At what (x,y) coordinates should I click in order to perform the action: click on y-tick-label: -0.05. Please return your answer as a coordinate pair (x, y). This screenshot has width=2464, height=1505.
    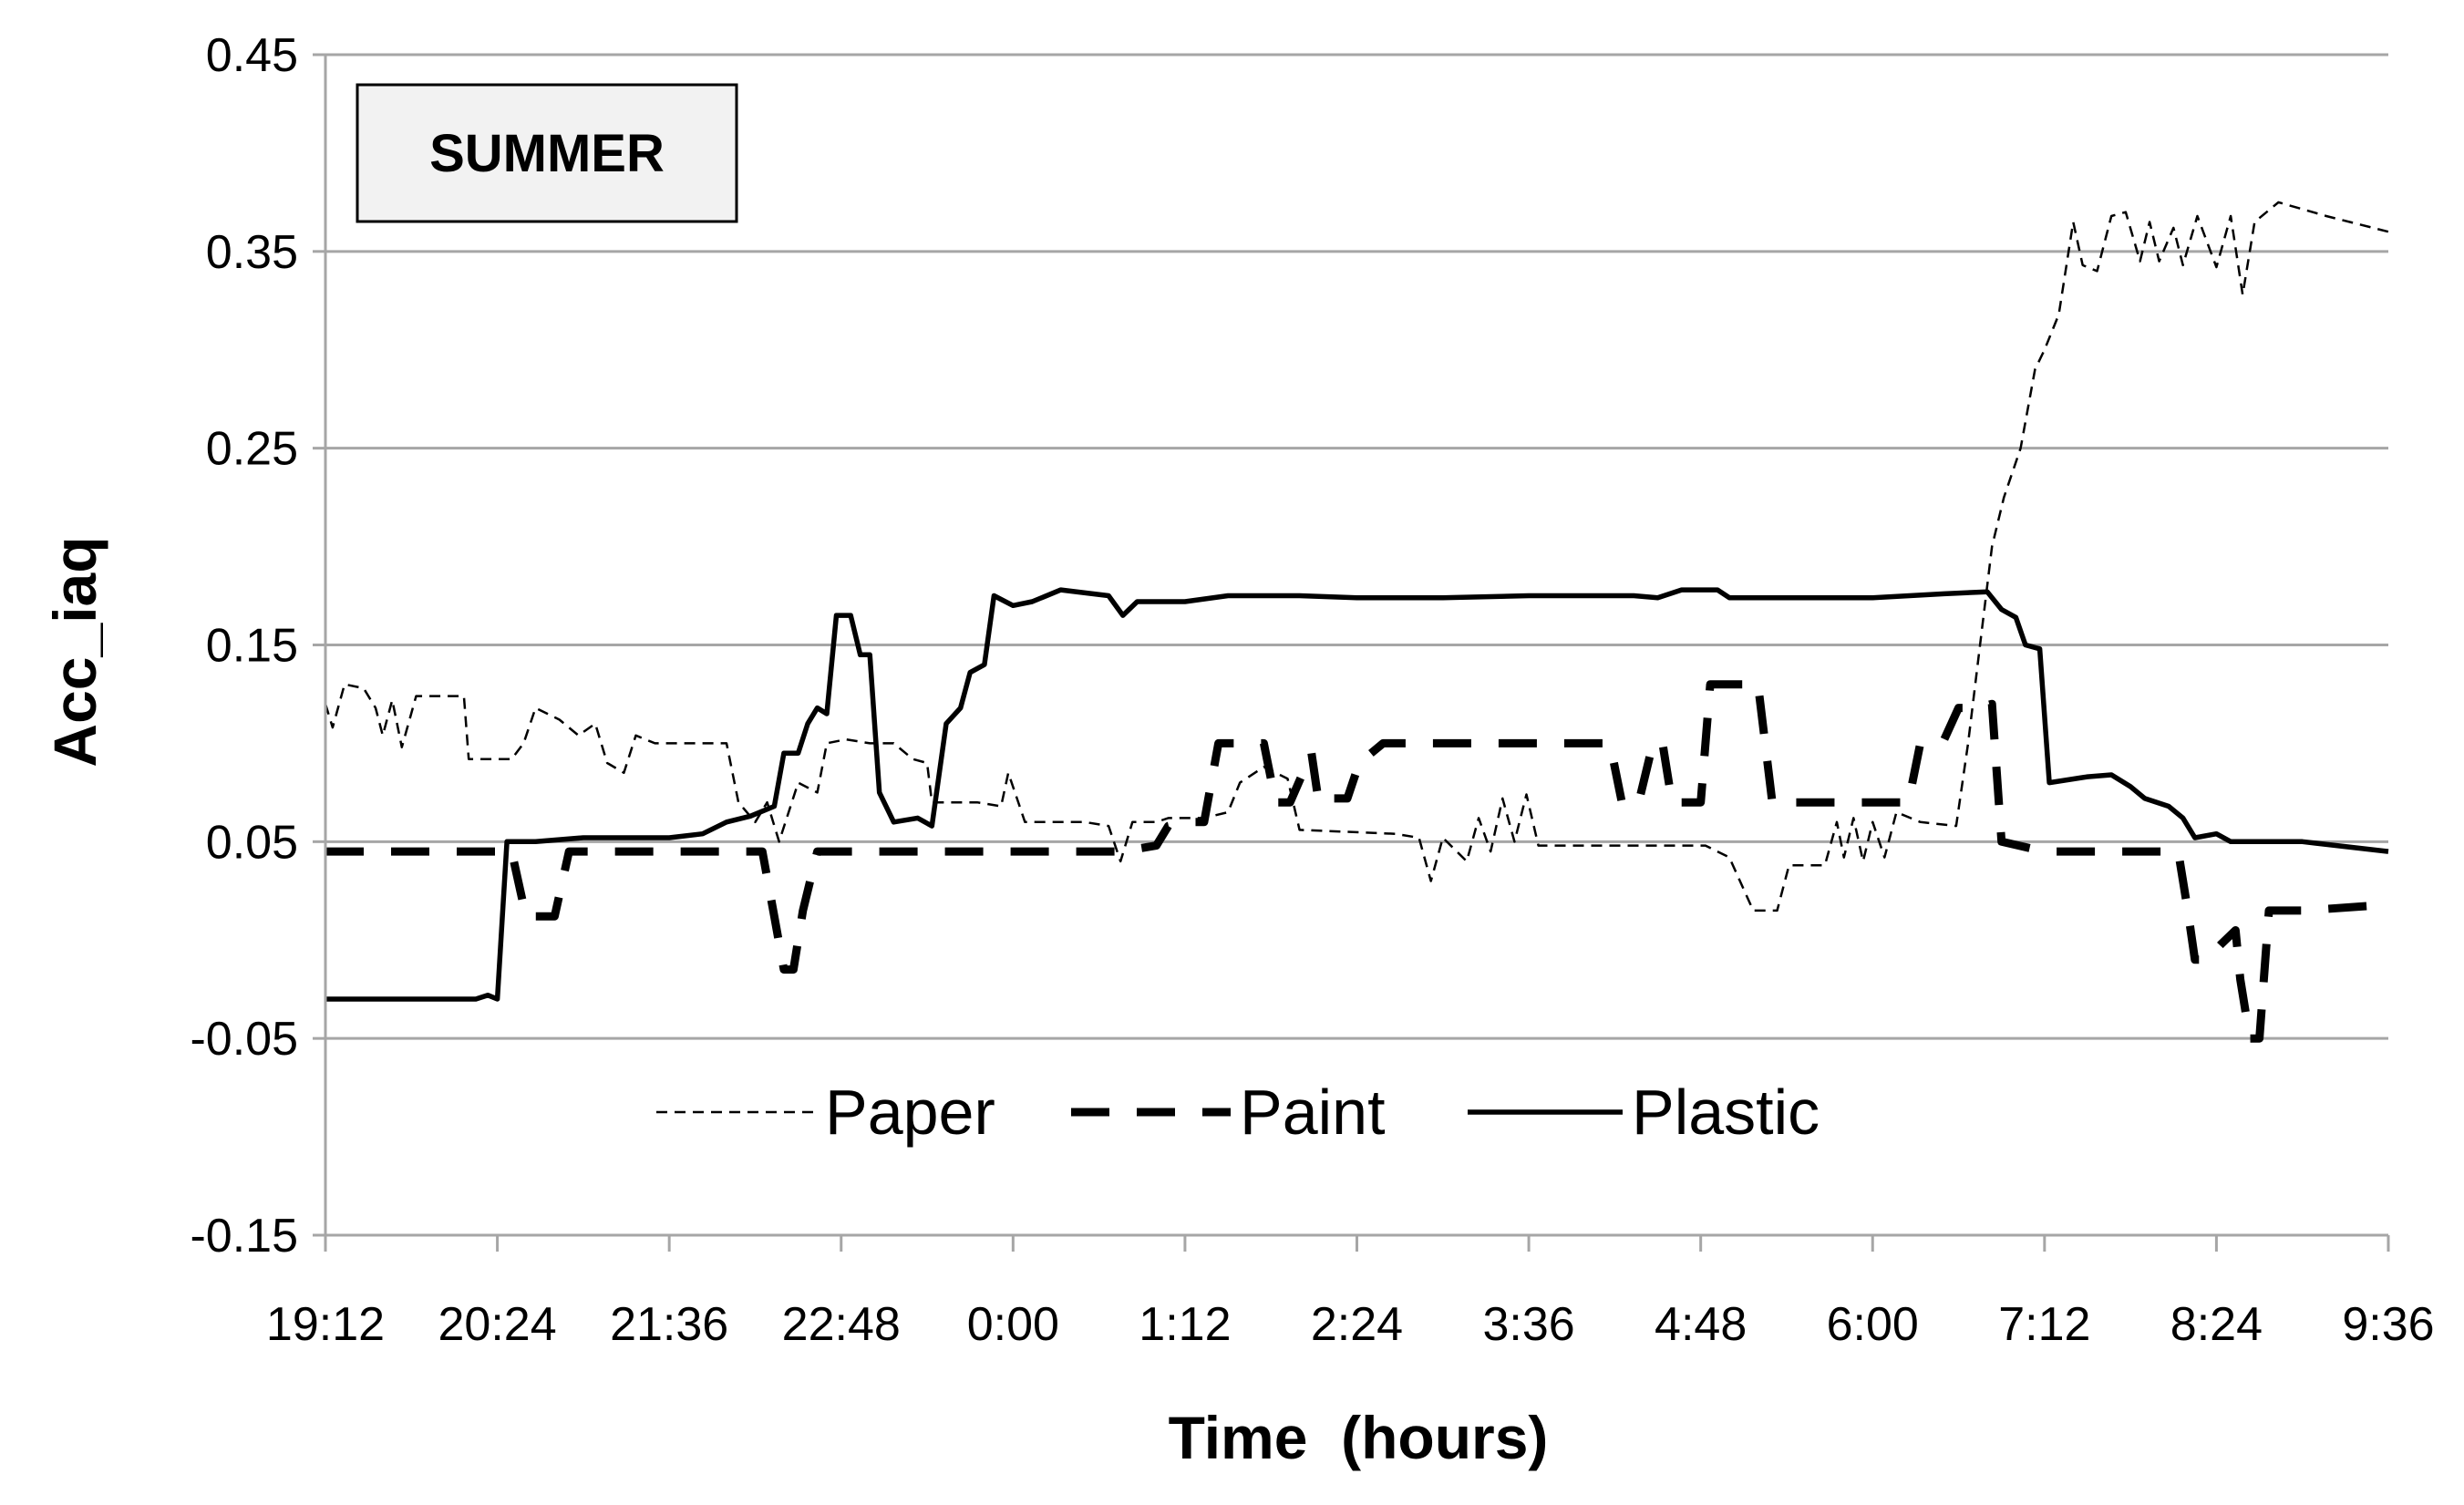
    Looking at the image, I should click on (244, 1039).